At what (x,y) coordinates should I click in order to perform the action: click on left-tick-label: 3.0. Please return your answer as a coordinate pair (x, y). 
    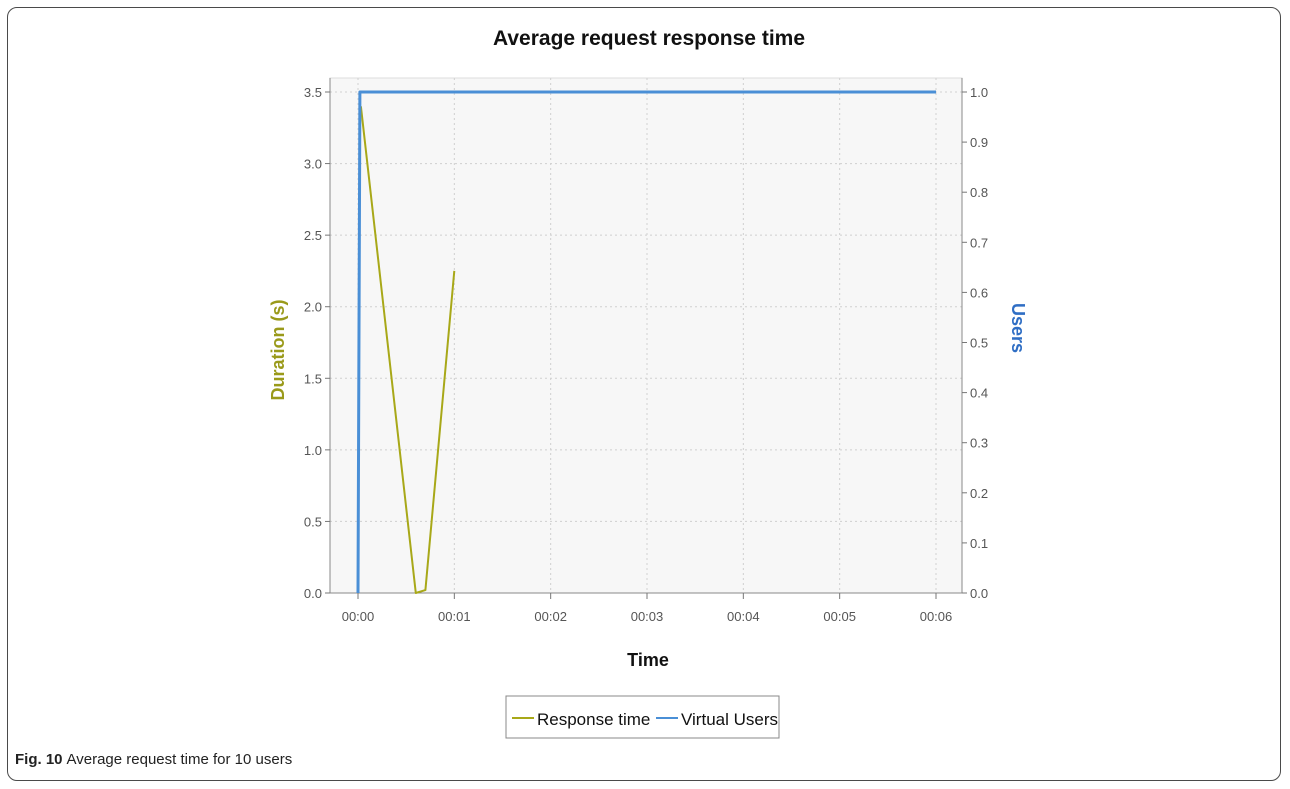
    Looking at the image, I should click on (313, 164).